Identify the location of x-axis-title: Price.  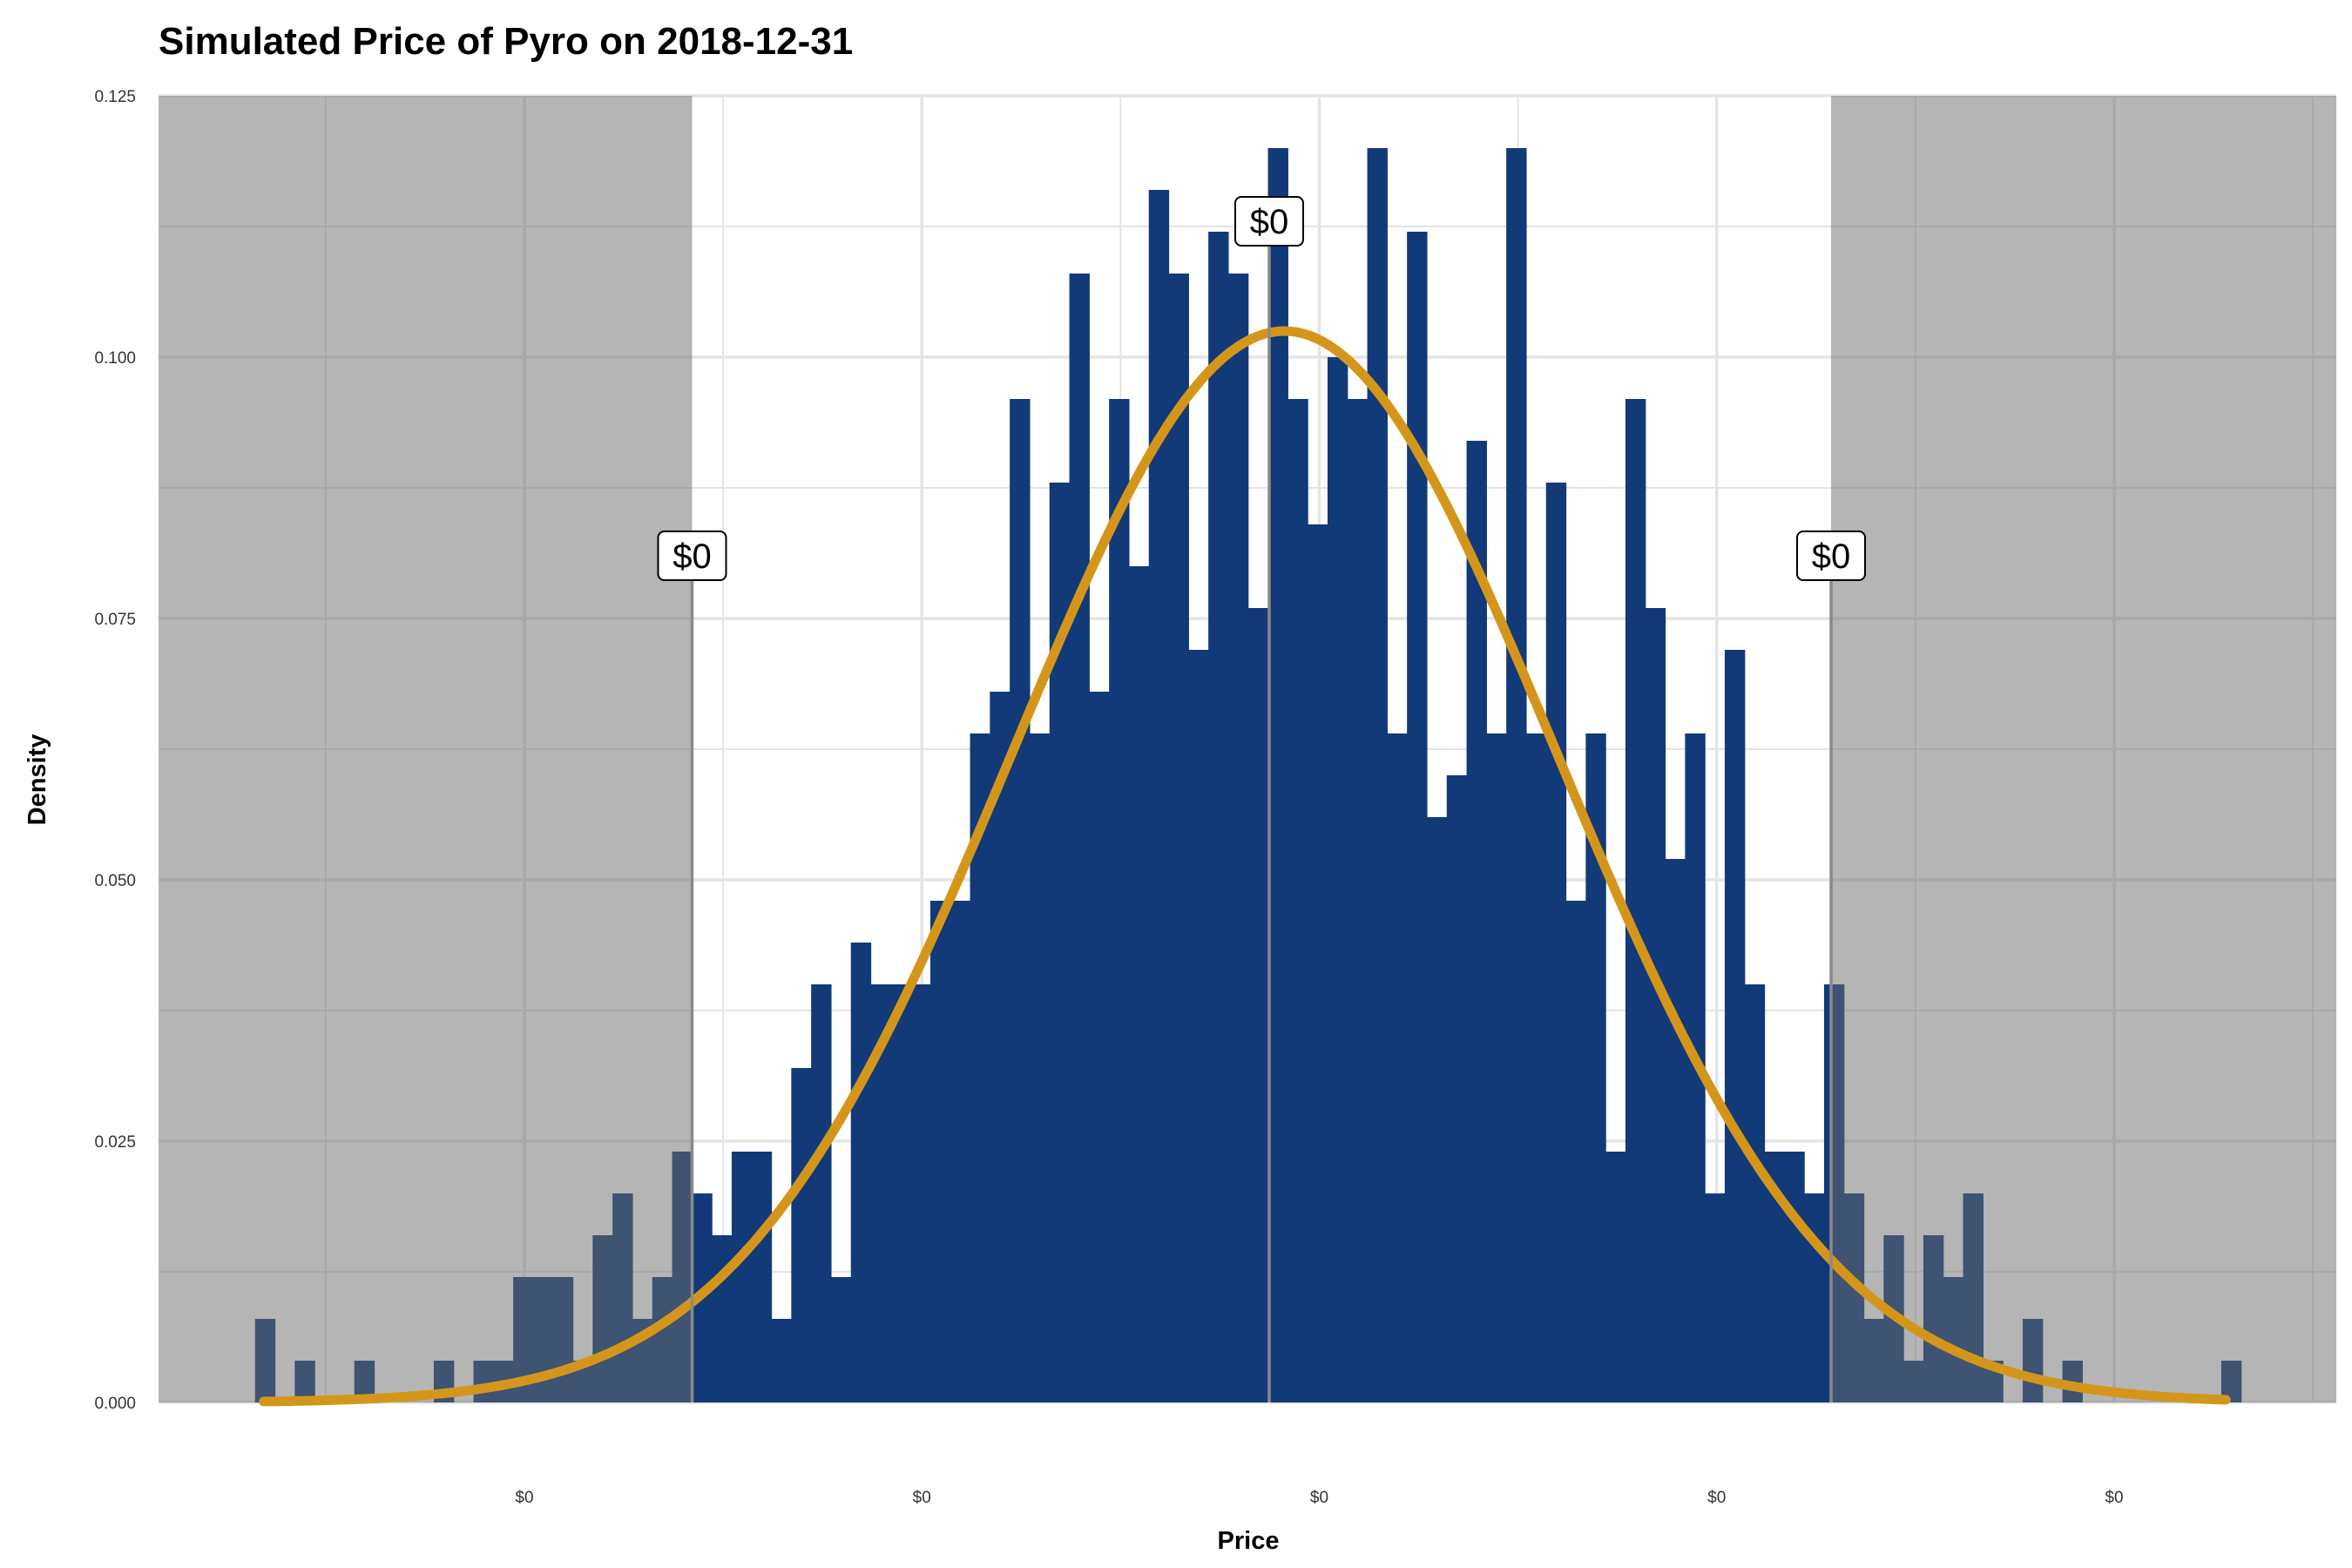
(1249, 1541).